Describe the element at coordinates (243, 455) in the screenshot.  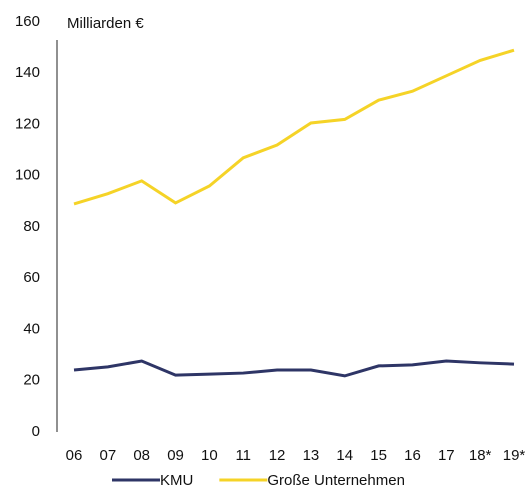
I see `x-tick-label: 11` at that location.